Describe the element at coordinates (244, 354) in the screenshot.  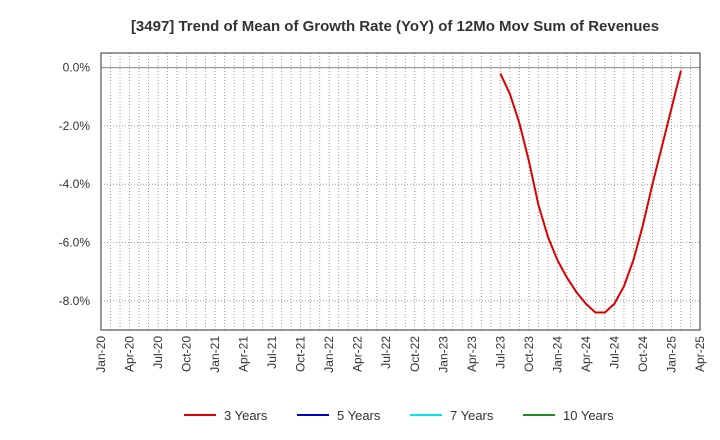
I see `x-tick-label: Apr-21` at that location.